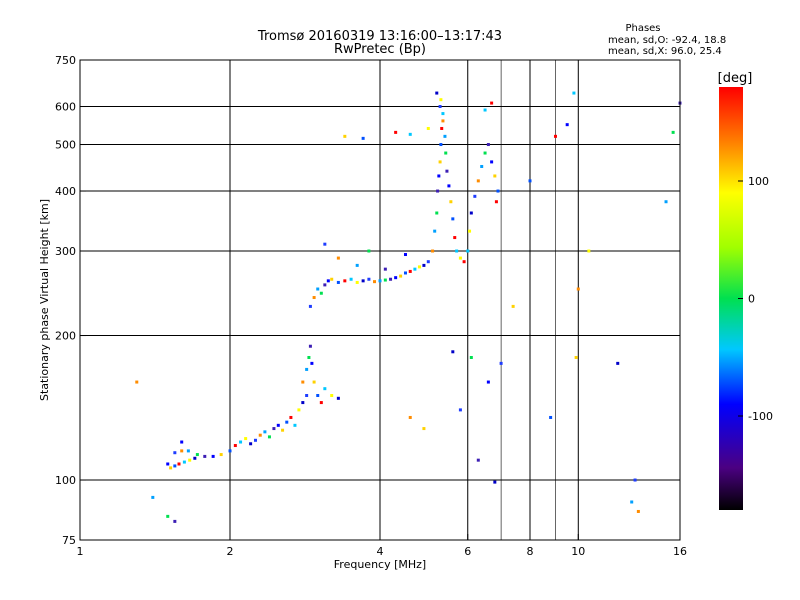  What do you see at coordinates (379, 36) in the screenshot?
I see `chart-title: Tromsø 20160319 13:16:00–13:17:43` at bounding box center [379, 36].